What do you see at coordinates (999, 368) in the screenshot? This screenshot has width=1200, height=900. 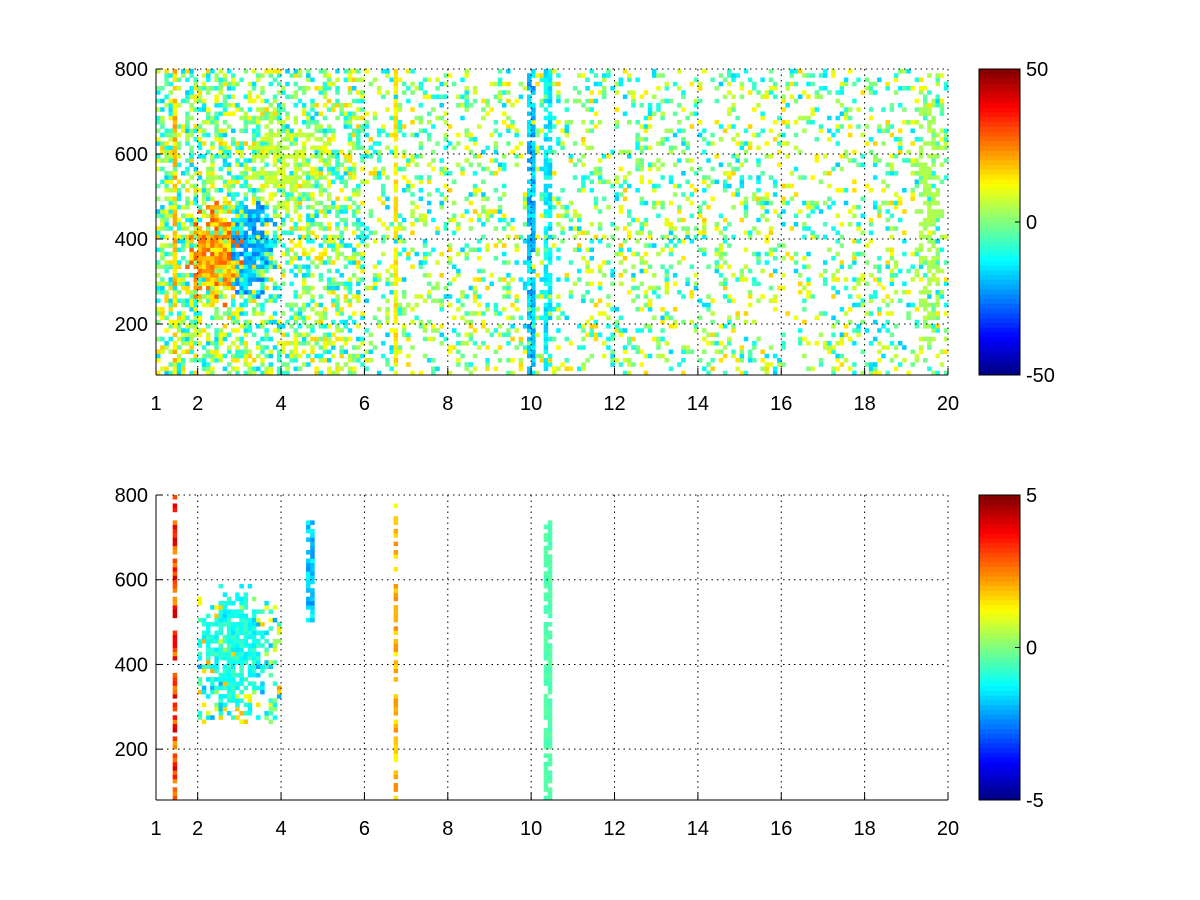 I see `colorbar-segment` at bounding box center [999, 368].